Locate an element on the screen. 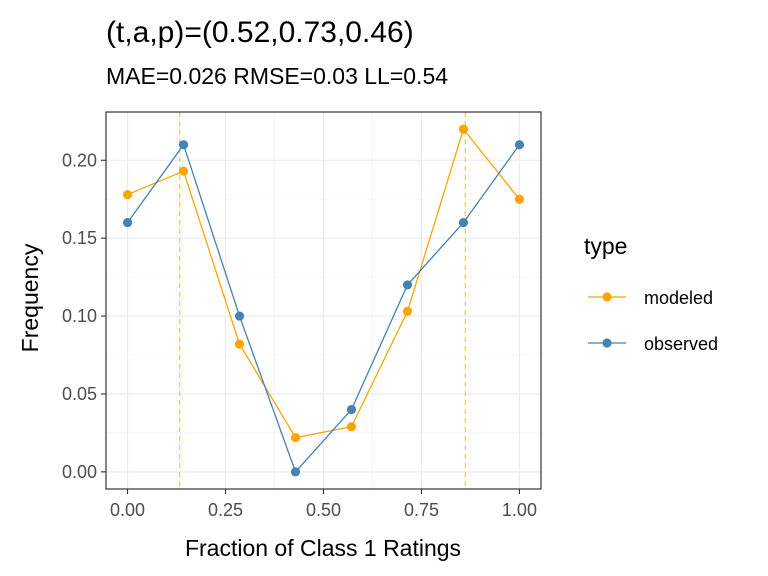 This screenshot has height=576, width=768. y-tick-label: 0.00 is located at coordinates (79, 472).